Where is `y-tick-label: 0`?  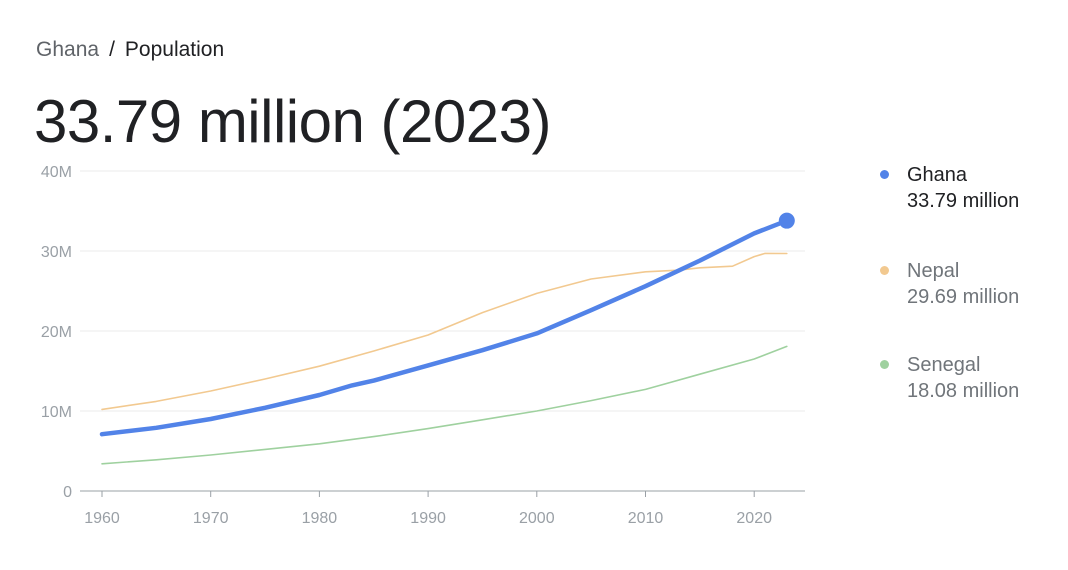
y-tick-label: 0 is located at coordinates (67, 492).